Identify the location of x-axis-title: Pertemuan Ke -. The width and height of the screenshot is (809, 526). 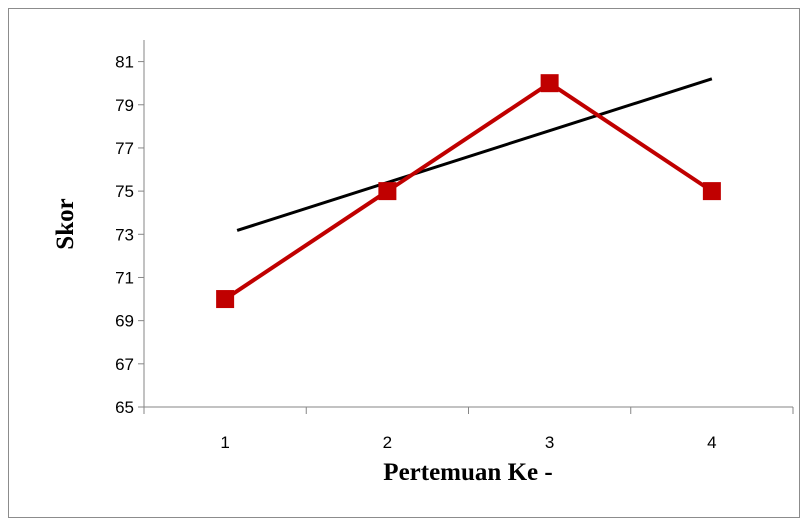
(467, 472).